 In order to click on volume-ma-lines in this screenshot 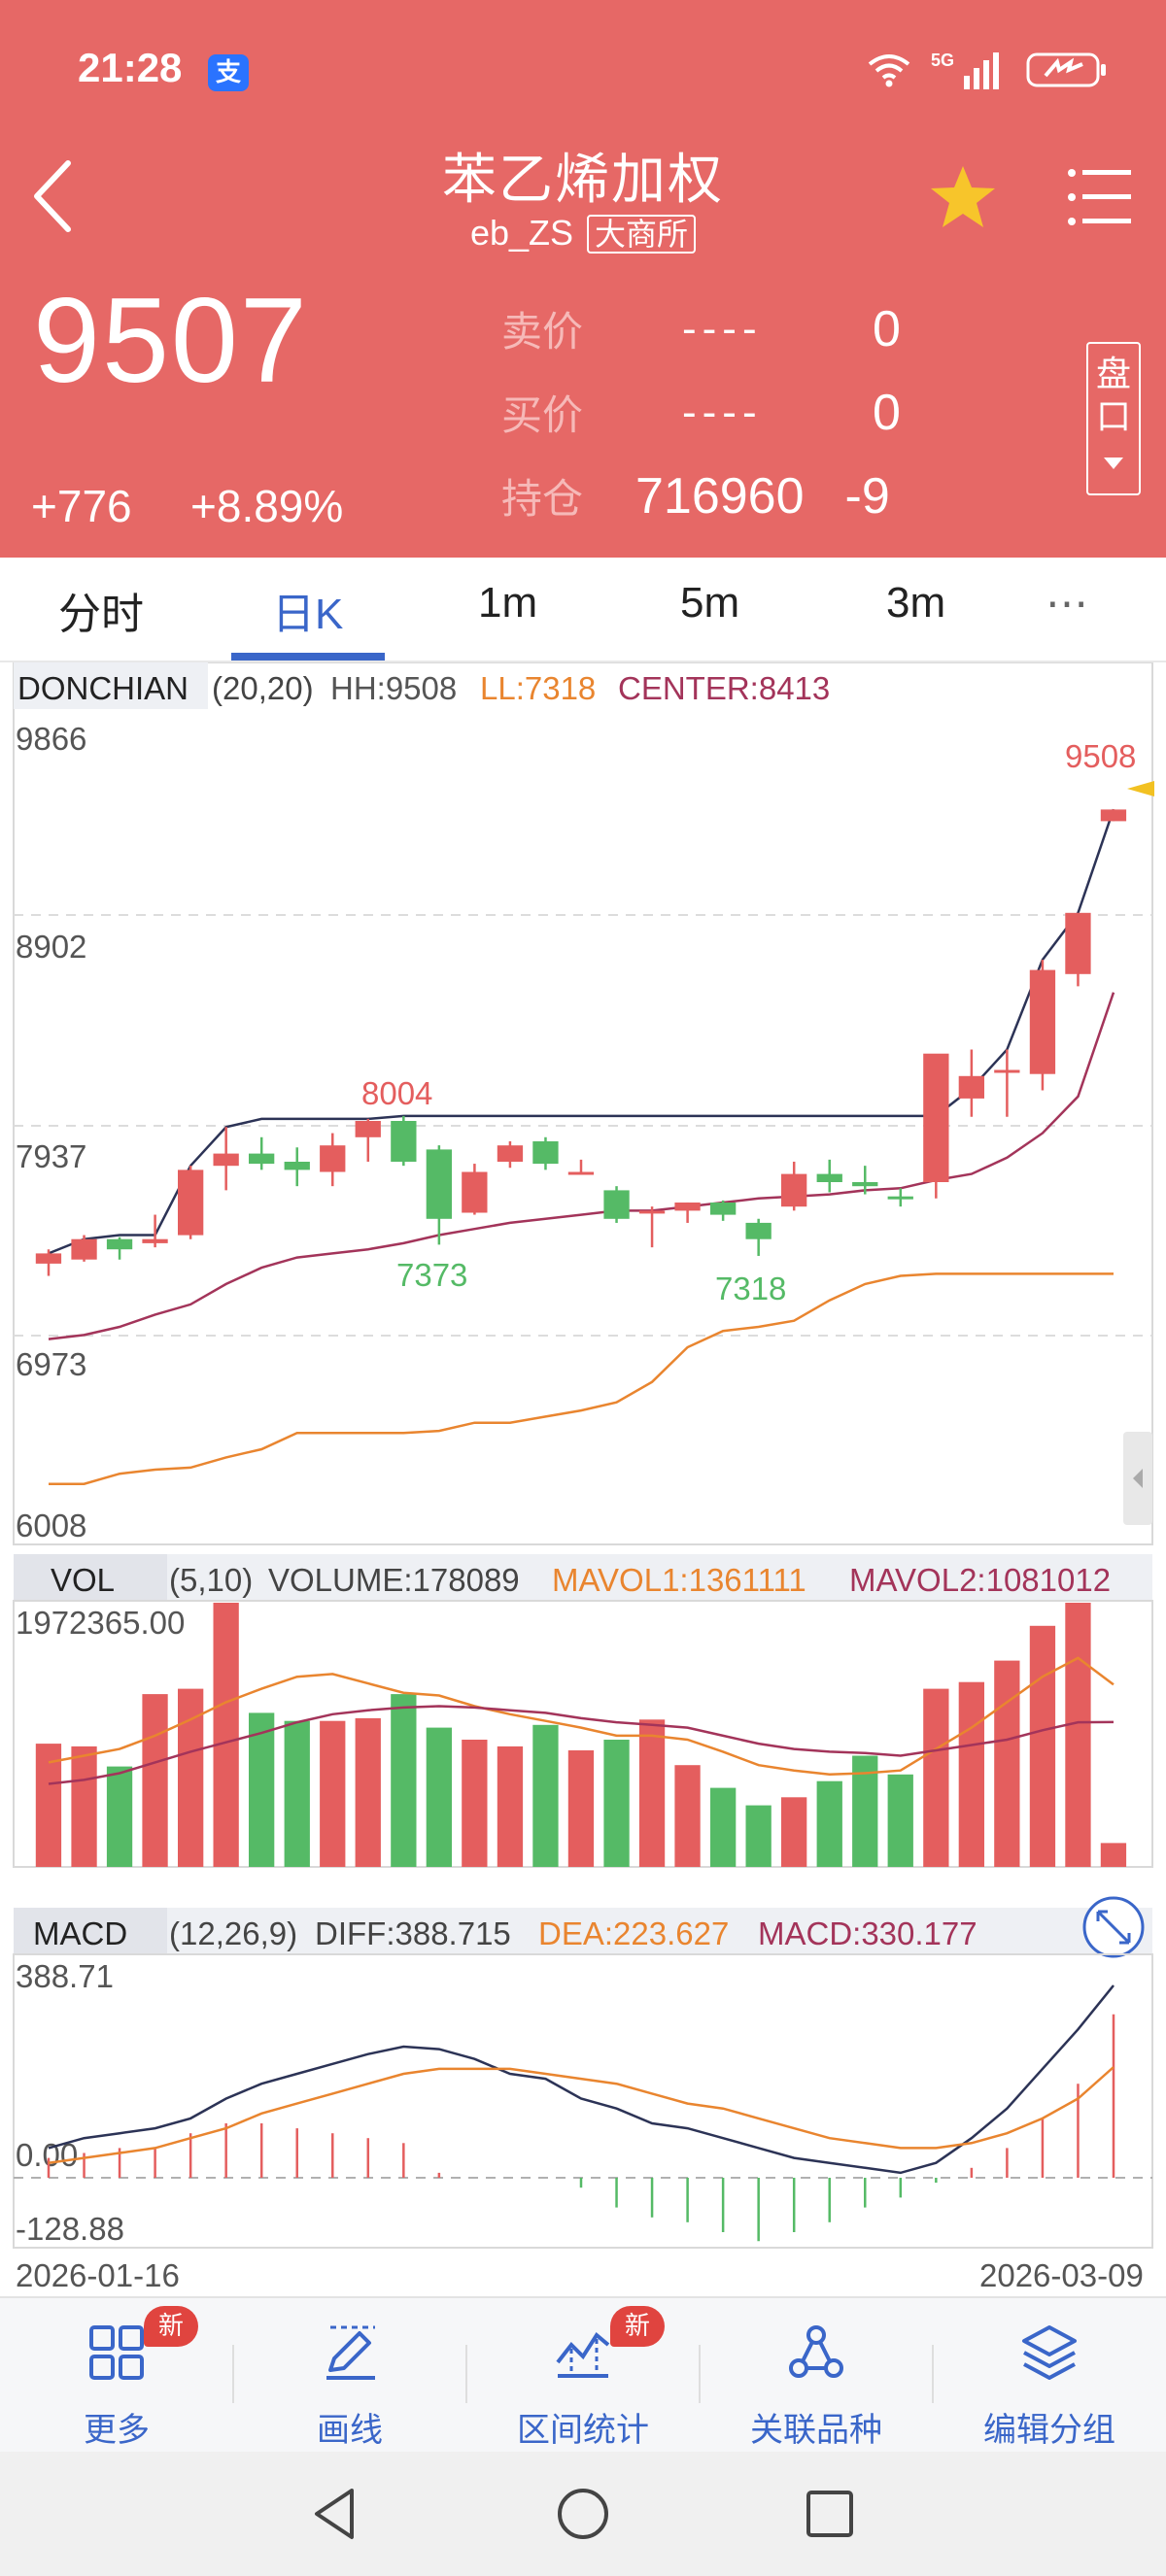, I will do `click(581, 1720)`.